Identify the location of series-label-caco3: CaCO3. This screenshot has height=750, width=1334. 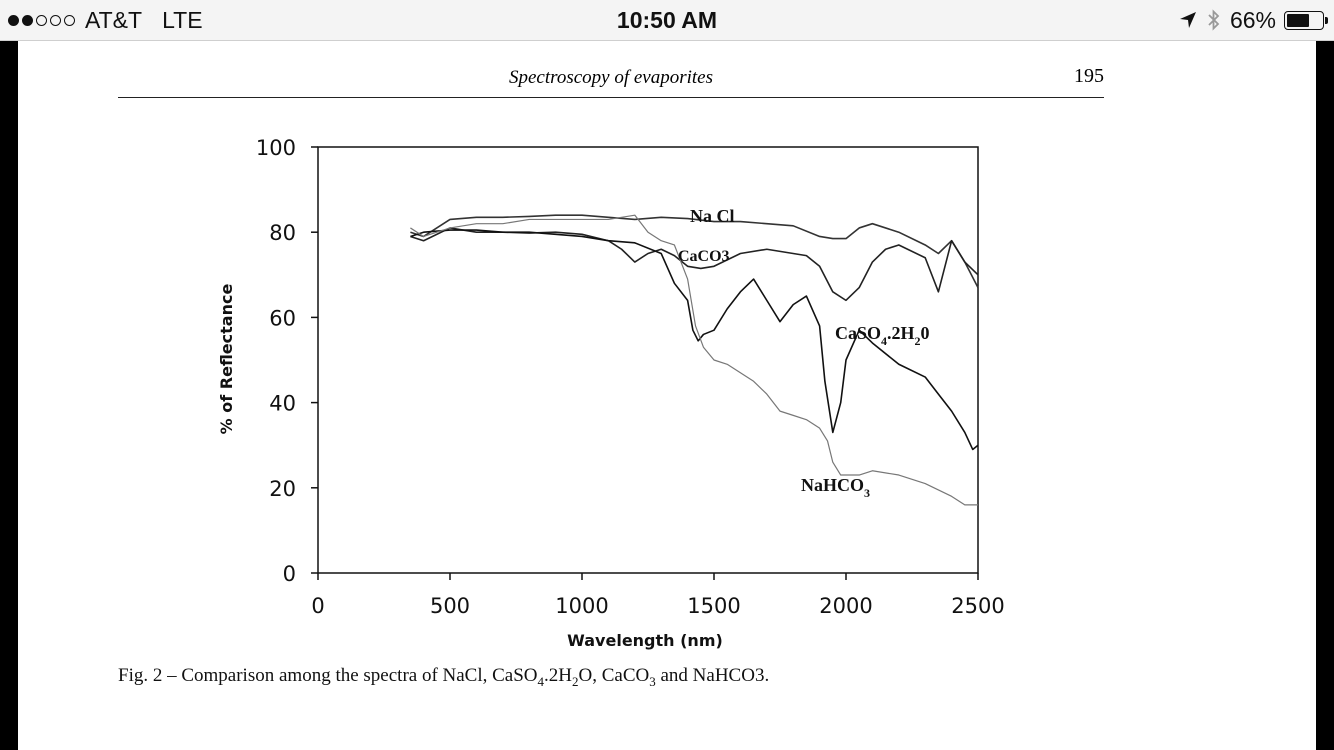
(704, 256).